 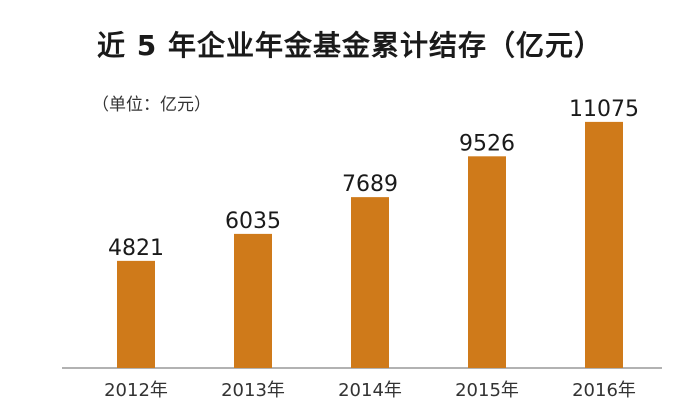 What do you see at coordinates (136, 390) in the screenshot?
I see `x-tick-label: 2012年` at bounding box center [136, 390].